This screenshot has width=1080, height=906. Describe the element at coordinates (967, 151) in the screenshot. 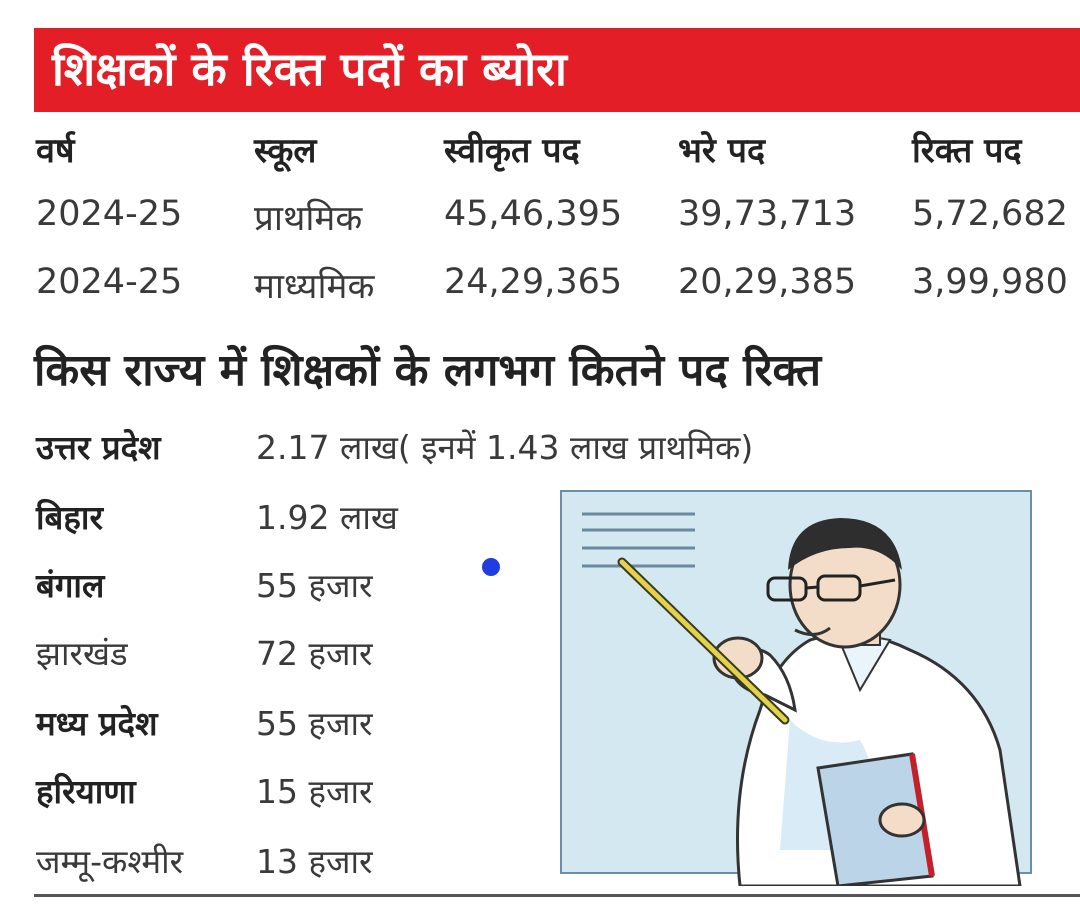

I see `header-vacant: रिक्त पद` at that location.